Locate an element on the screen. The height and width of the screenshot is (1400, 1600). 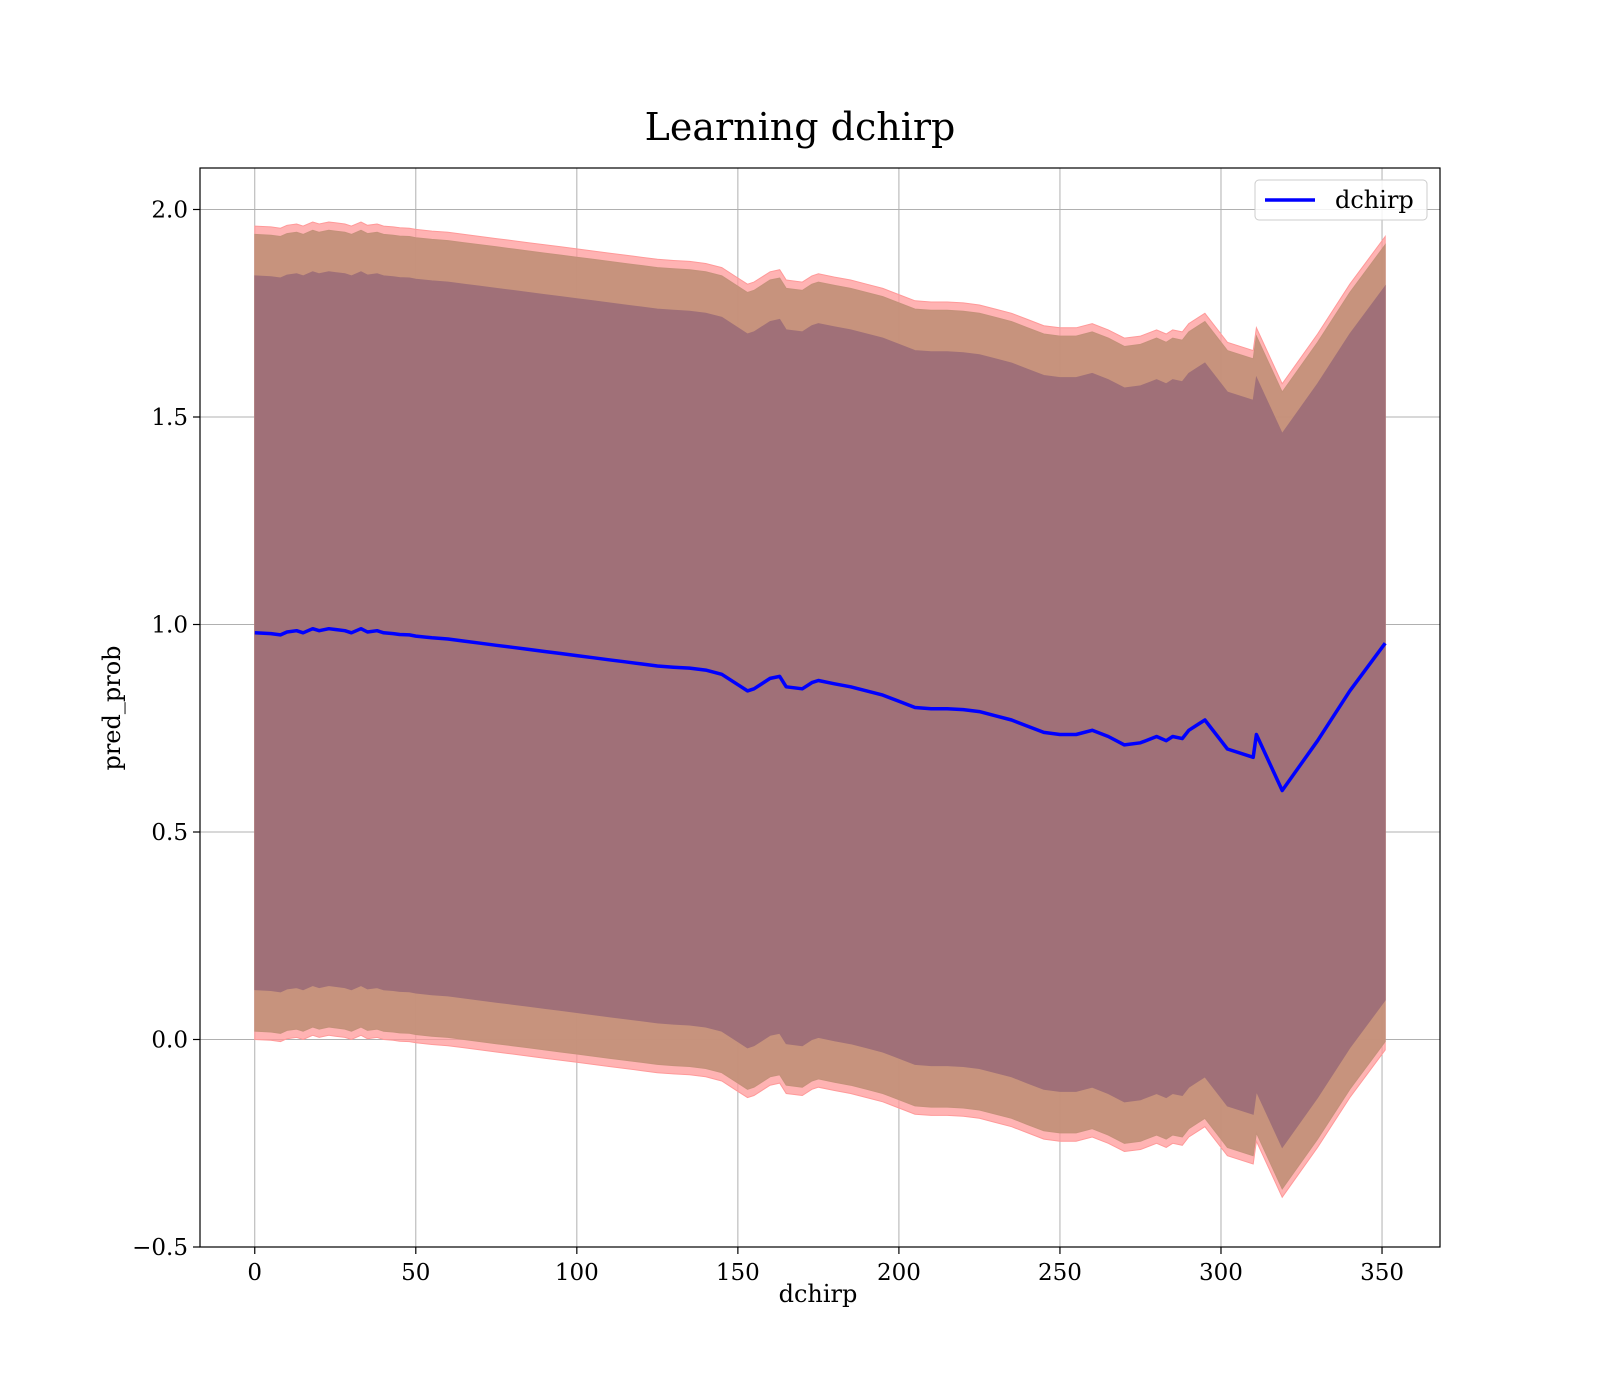
series-line-dchirp is located at coordinates (820, 709).